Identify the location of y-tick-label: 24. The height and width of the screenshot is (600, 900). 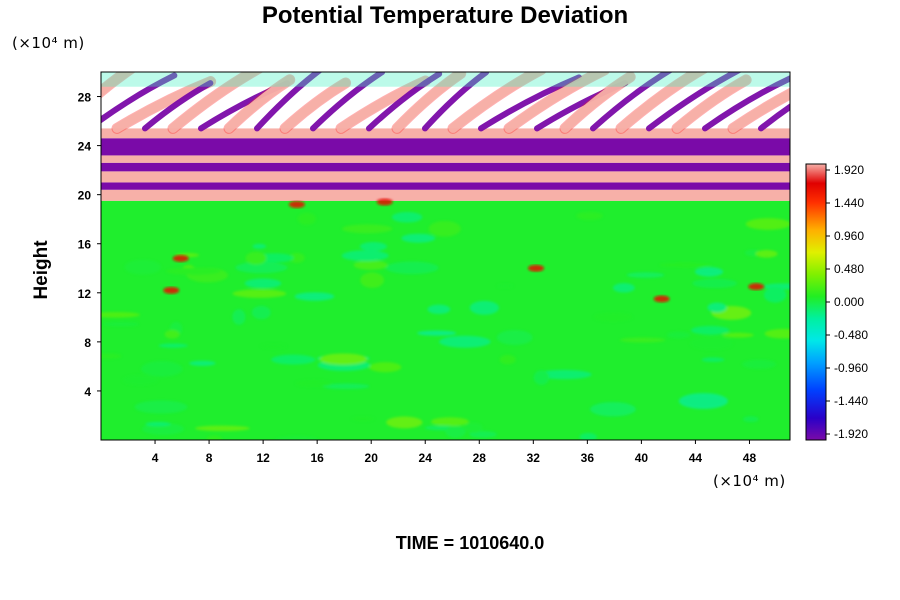
(85, 147).